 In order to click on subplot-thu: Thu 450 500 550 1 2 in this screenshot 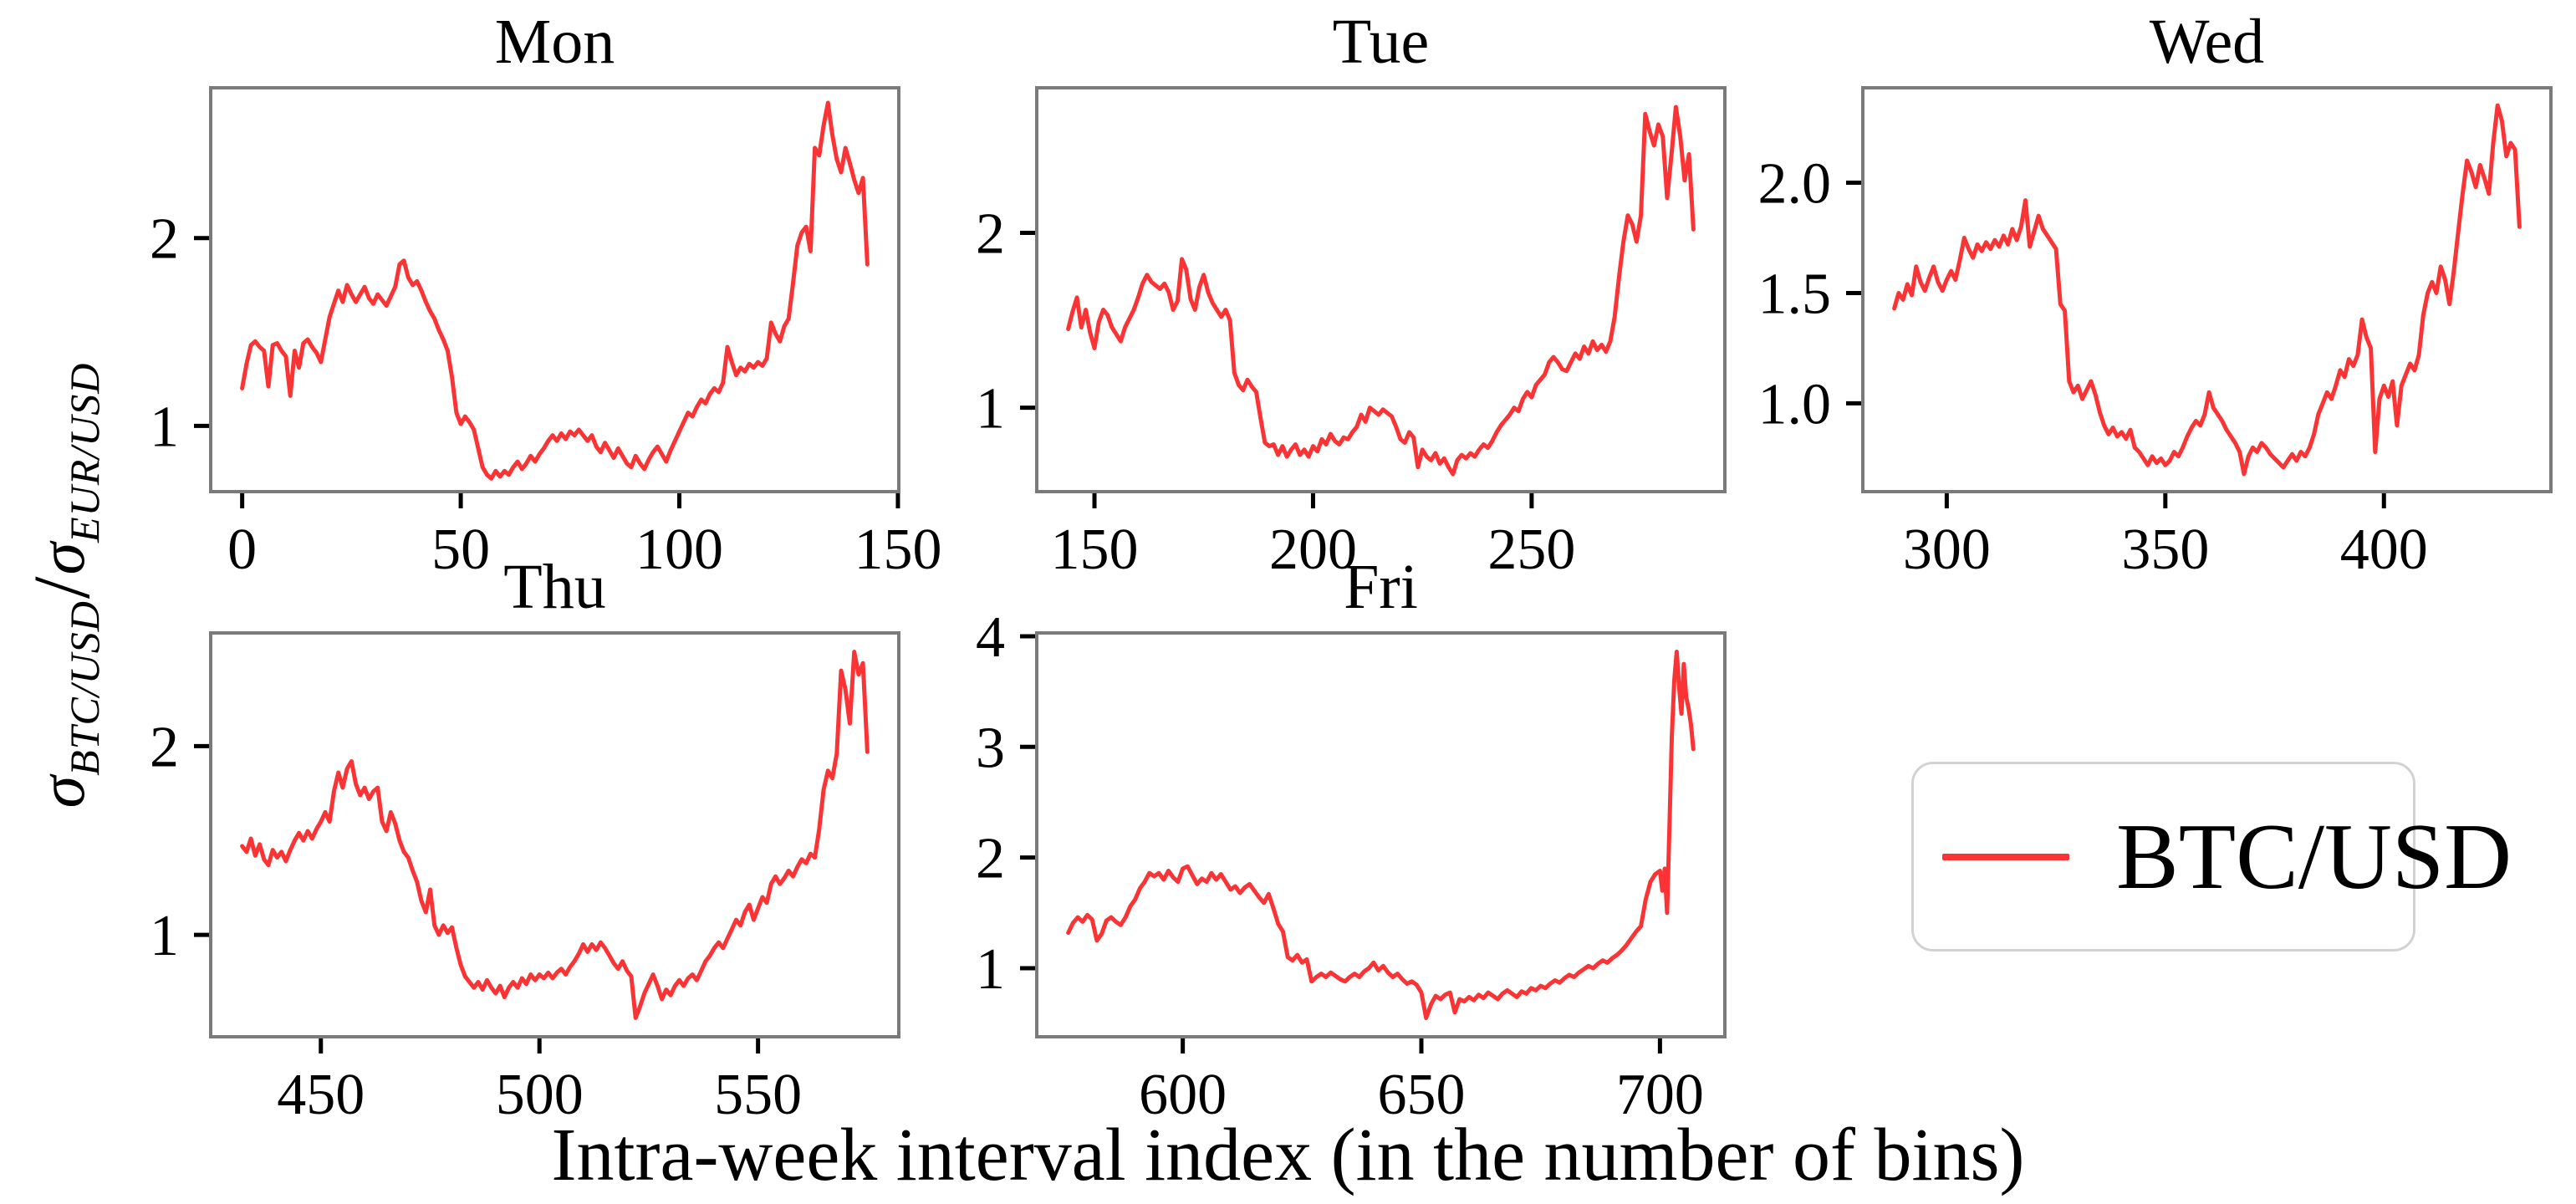, I will do `click(525, 840)`.